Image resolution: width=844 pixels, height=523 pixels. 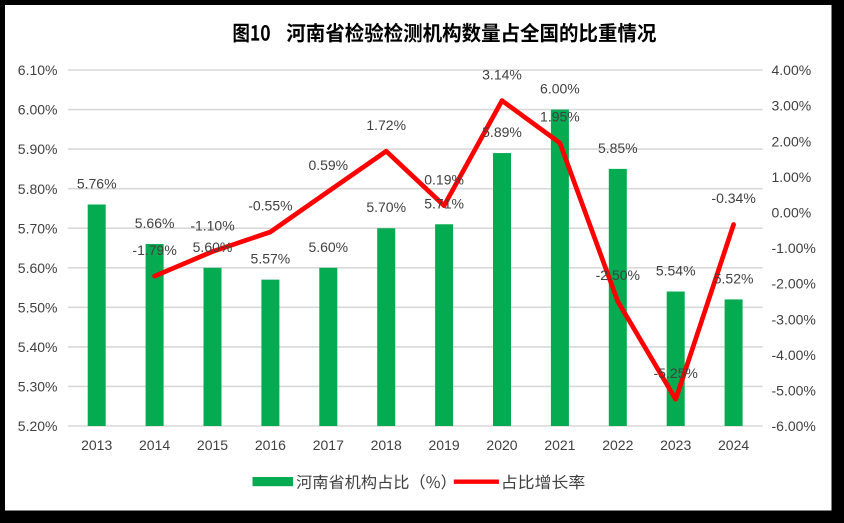 I want to click on svg-text: 2018, so click(x=386, y=445).